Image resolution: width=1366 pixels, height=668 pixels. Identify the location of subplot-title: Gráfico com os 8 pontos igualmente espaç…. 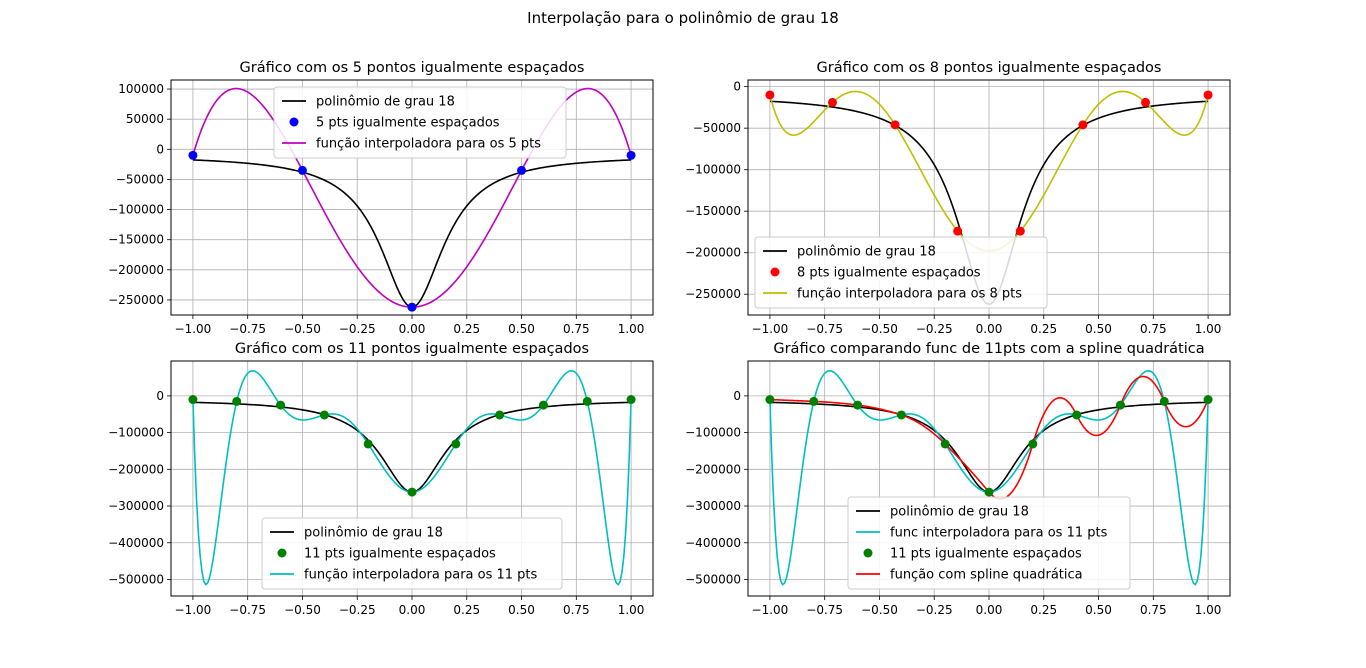
(989, 68).